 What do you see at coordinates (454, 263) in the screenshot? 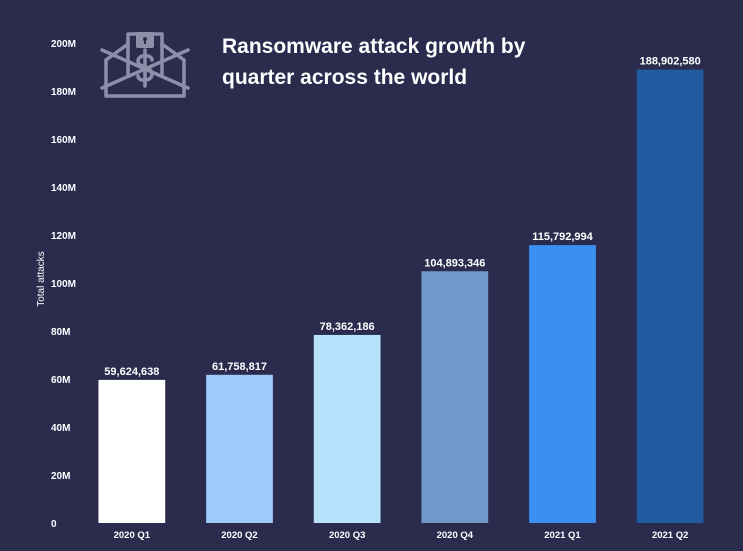
I see `bar-value-label: 104,893,346` at bounding box center [454, 263].